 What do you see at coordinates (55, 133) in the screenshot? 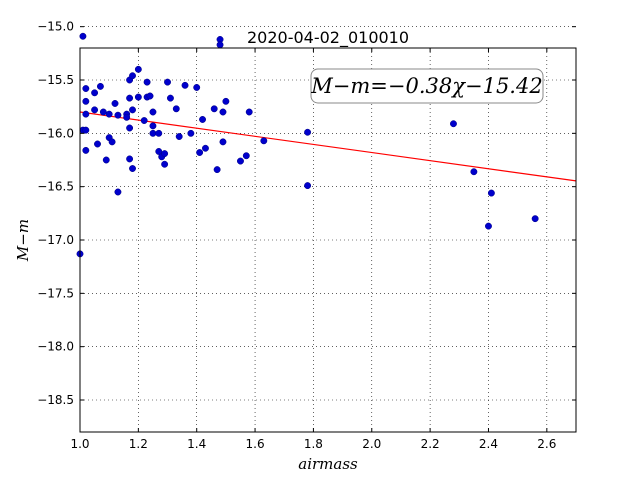
I see `y-tick-label: −16.0` at bounding box center [55, 133].